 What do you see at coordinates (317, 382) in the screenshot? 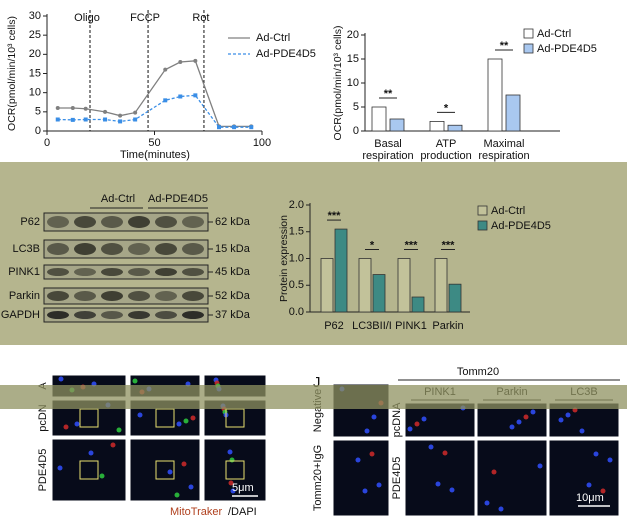
I see `panel-letter: J` at bounding box center [317, 382].